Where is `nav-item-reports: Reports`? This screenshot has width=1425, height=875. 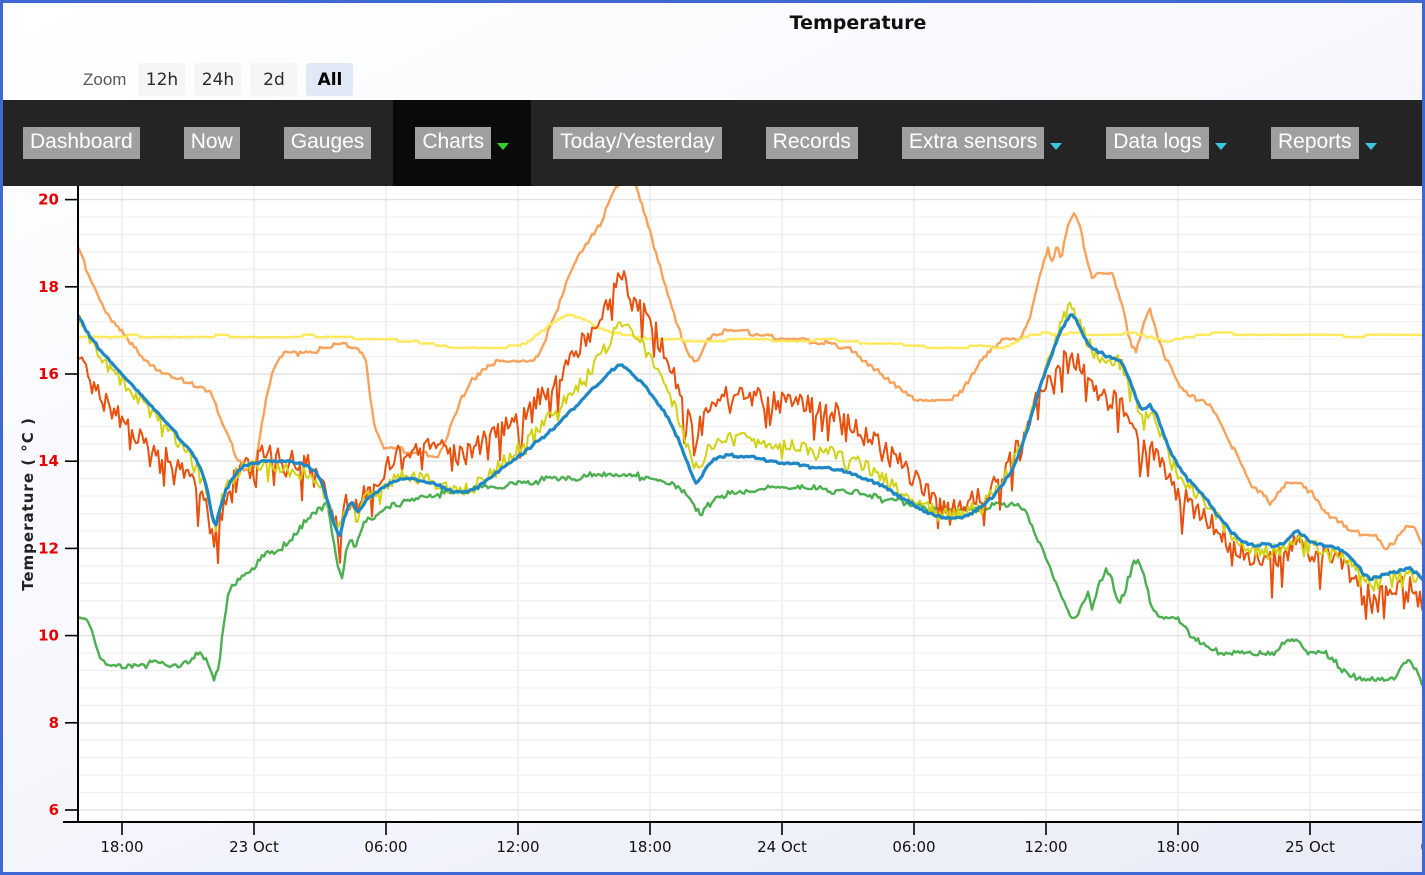
nav-item-reports: Reports is located at coordinates (1323, 143).